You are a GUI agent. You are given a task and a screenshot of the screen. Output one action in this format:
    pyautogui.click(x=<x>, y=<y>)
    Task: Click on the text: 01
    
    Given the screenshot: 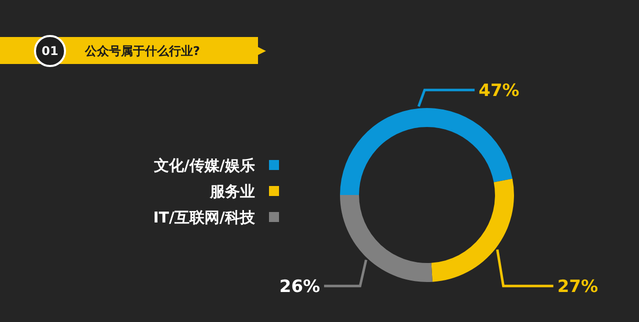 What is the action you would take?
    pyautogui.click(x=50, y=51)
    